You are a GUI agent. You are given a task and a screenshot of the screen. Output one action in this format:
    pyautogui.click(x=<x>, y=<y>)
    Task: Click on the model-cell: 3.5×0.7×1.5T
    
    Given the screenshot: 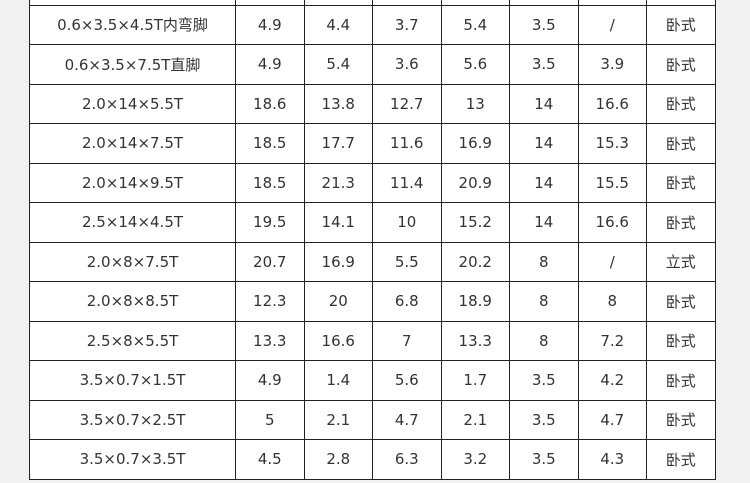 What is the action you would take?
    pyautogui.click(x=132, y=380)
    